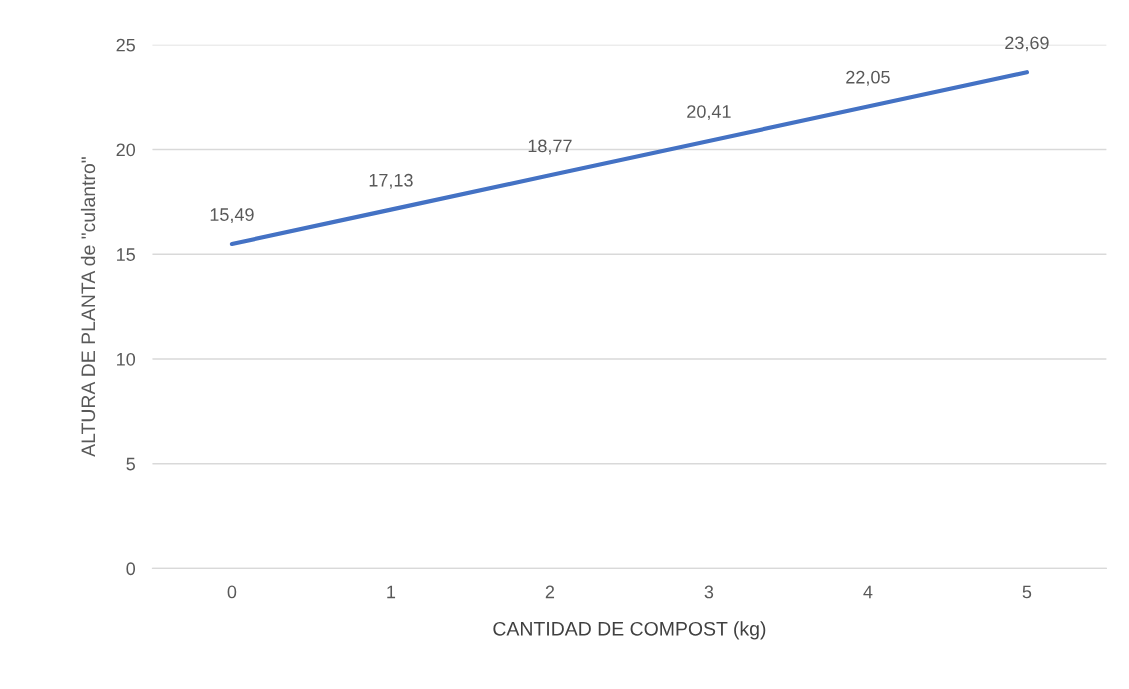 The width and height of the screenshot is (1129, 689). Describe the element at coordinates (550, 592) in the screenshot. I see `x-tick-label: 2` at that location.